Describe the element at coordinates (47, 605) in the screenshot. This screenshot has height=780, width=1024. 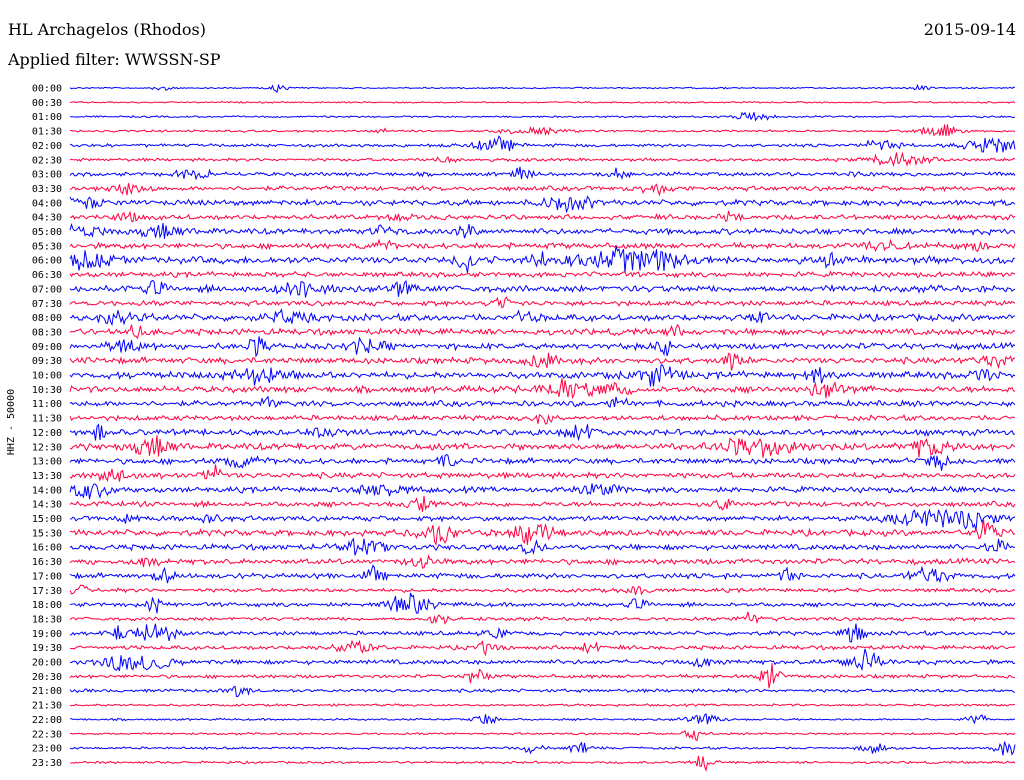
I see `time-label: 18:00` at that location.